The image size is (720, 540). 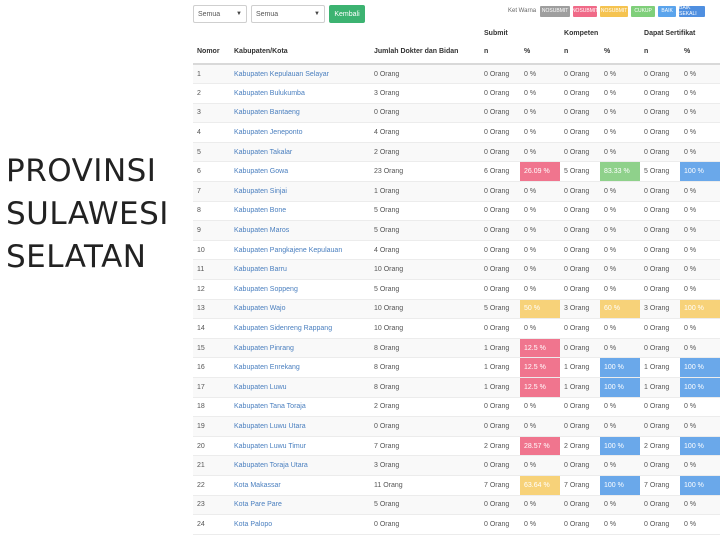 I want to click on column-header-submit-pct: %, so click(x=540, y=52).